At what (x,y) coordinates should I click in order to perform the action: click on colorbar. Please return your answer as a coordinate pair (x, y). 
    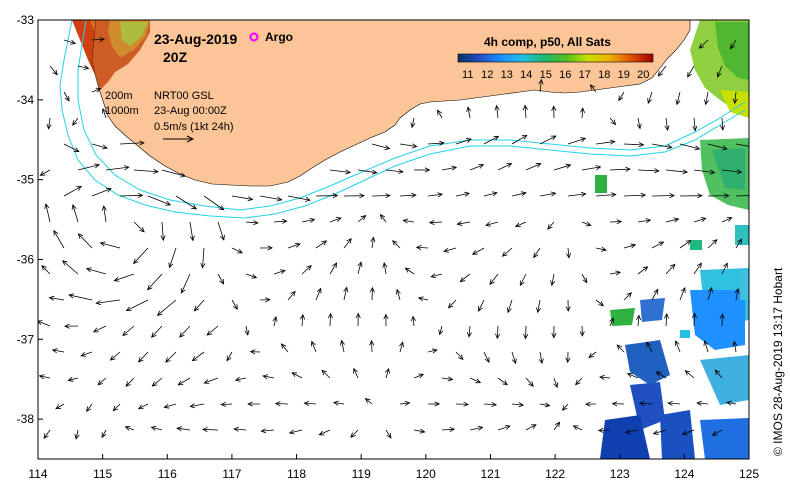
    Looking at the image, I should click on (555, 58).